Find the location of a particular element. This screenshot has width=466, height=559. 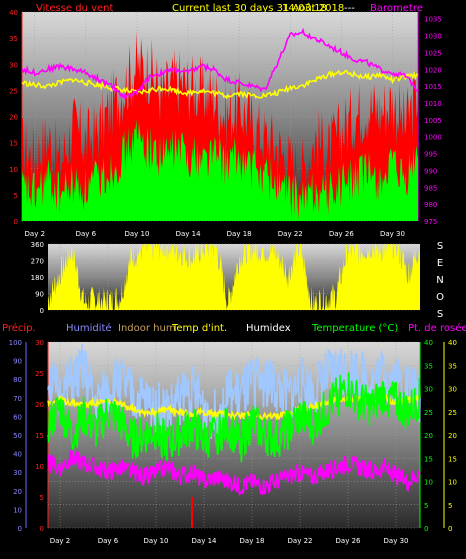

temp2-tick-label: 40 is located at coordinates (452, 343).